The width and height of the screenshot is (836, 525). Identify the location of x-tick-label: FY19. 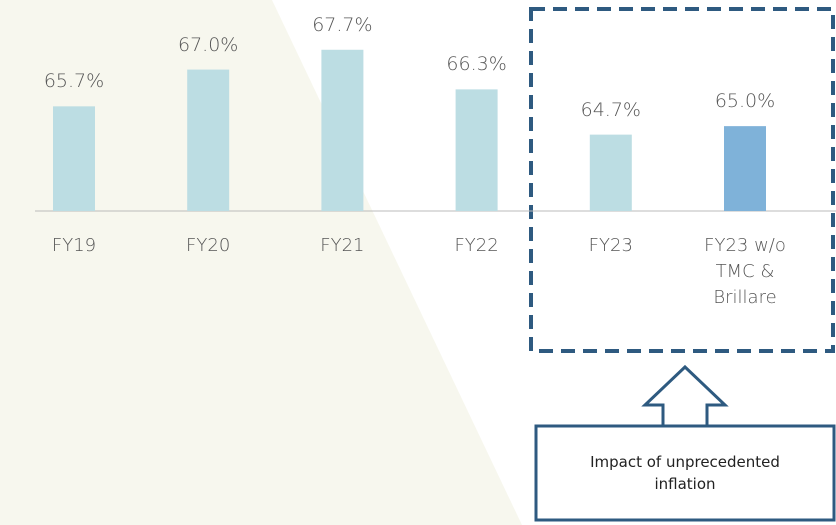
(74, 245).